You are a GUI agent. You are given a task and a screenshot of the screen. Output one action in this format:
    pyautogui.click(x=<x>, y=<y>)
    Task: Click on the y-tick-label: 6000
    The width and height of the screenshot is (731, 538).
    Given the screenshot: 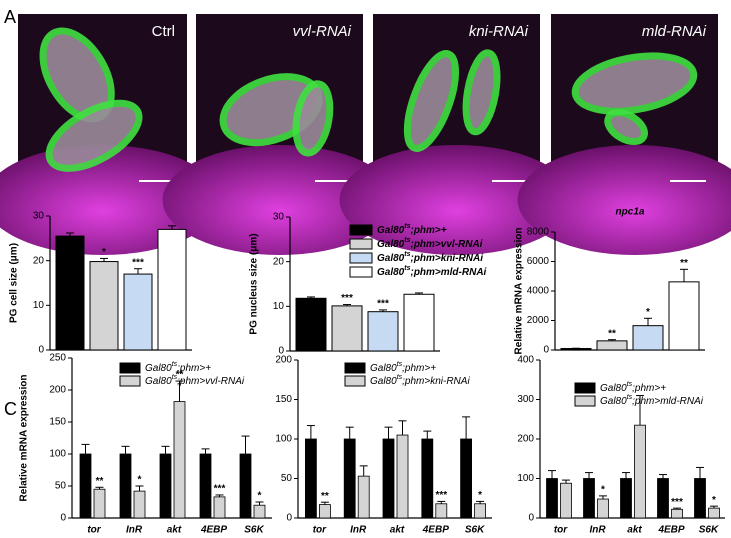 What is the action you would take?
    pyautogui.click(x=538, y=261)
    